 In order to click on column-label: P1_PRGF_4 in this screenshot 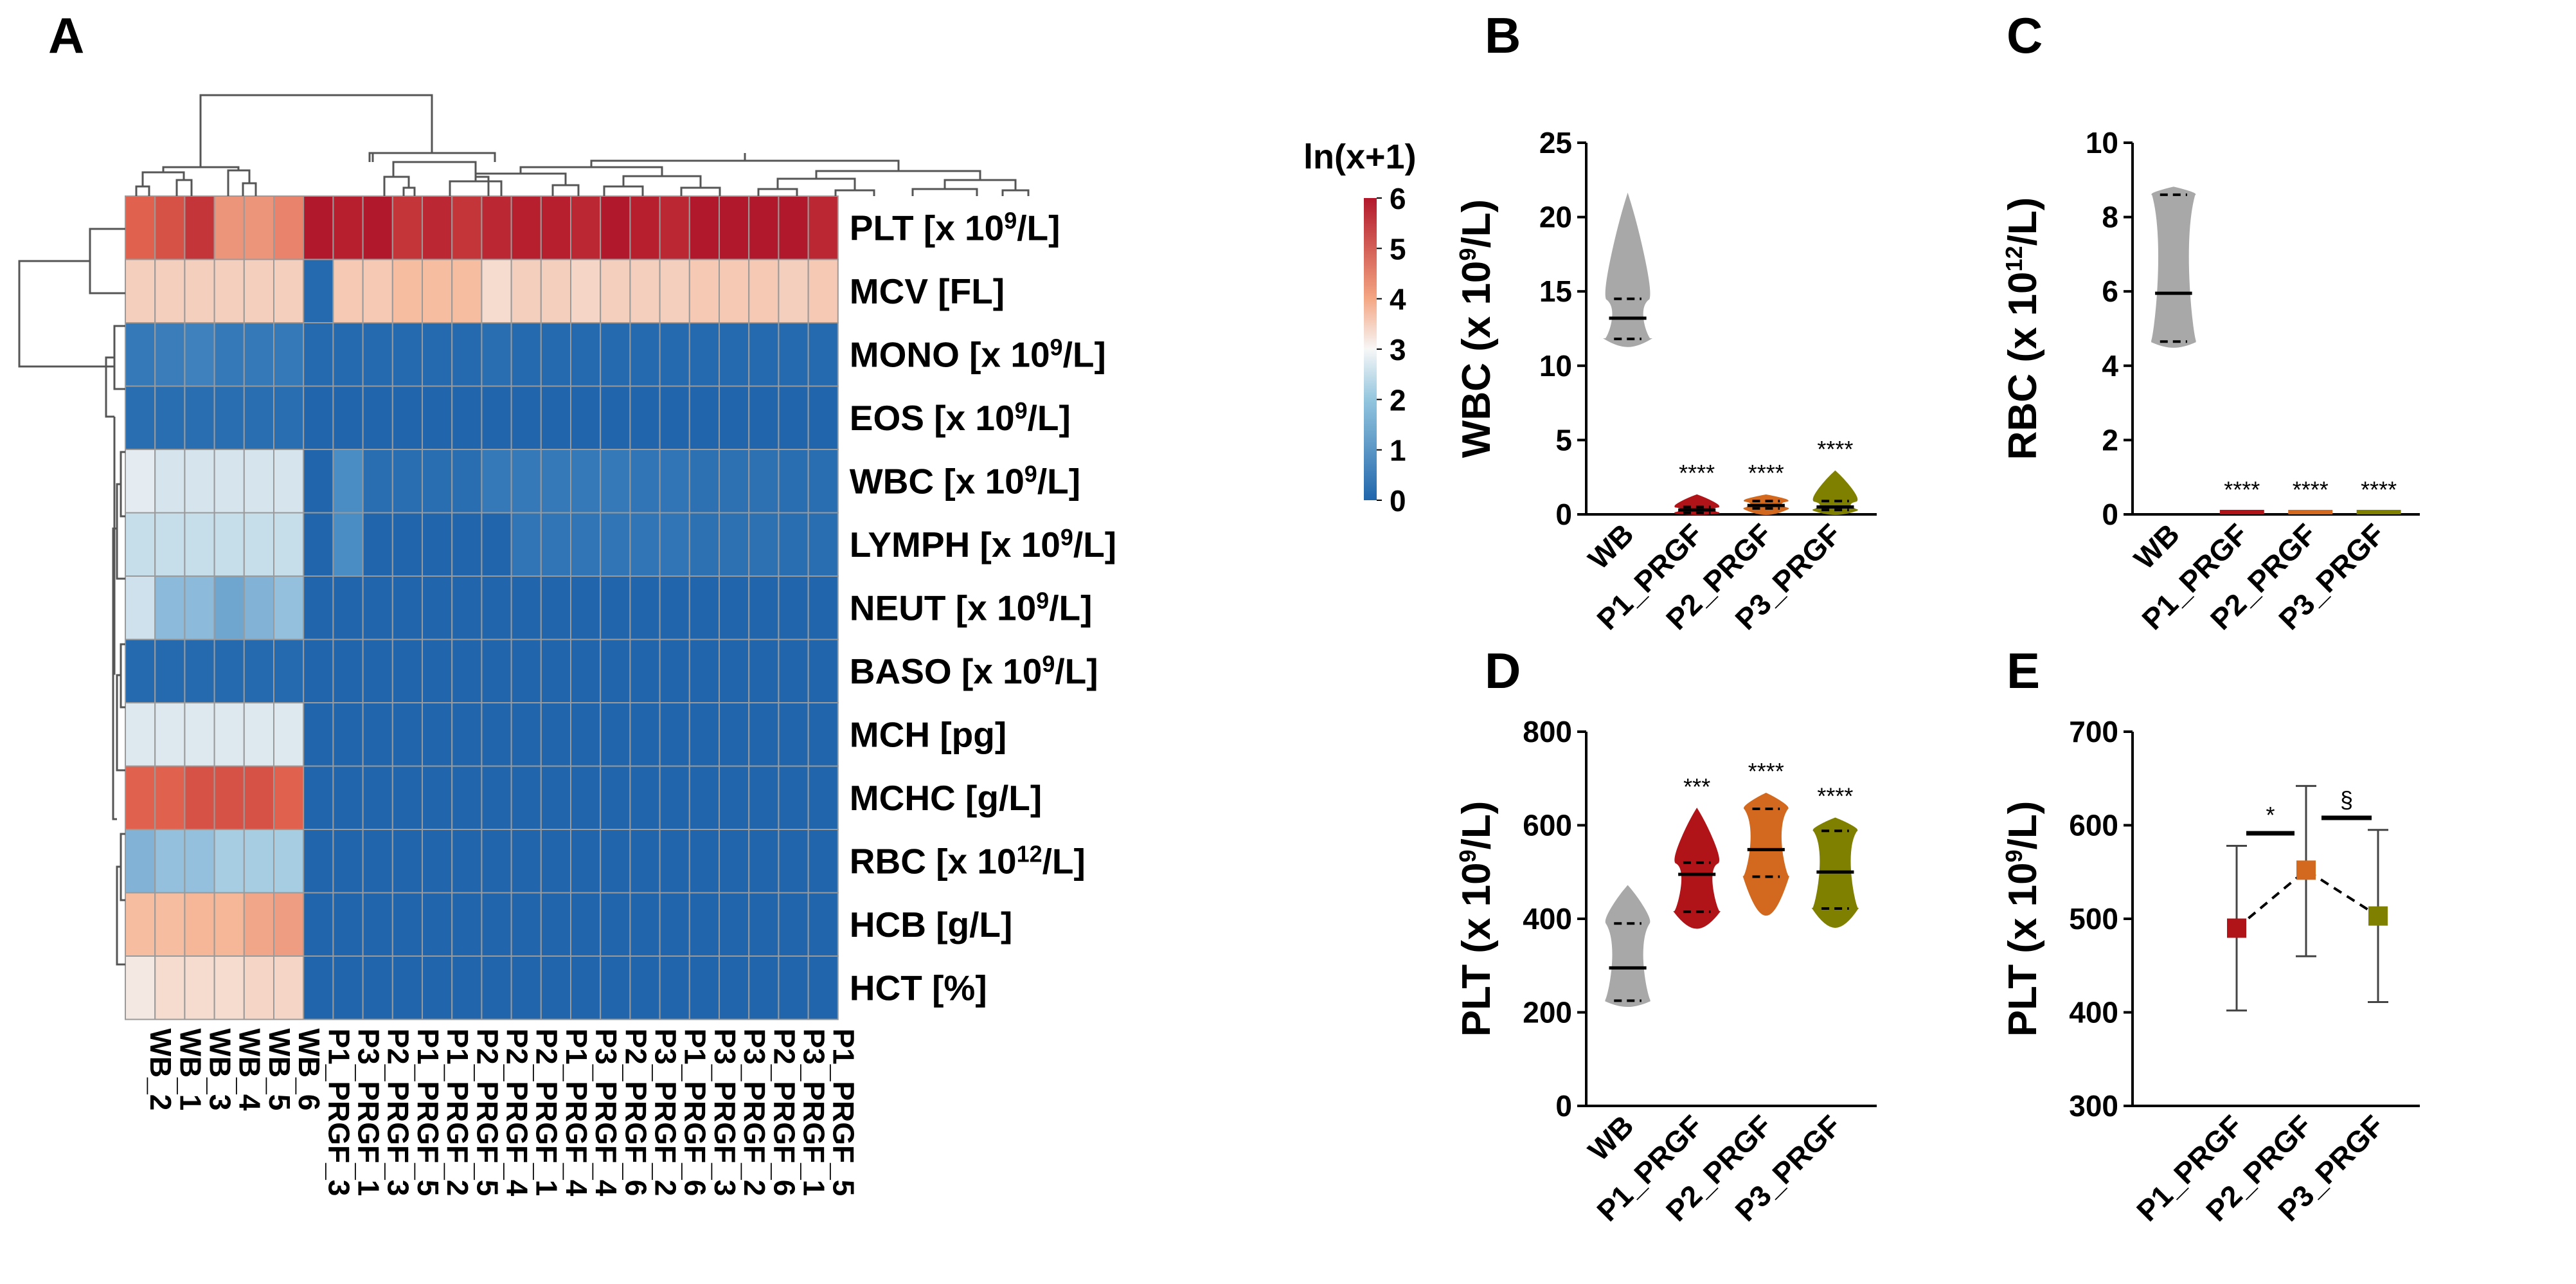, I will do `click(576, 1113)`.